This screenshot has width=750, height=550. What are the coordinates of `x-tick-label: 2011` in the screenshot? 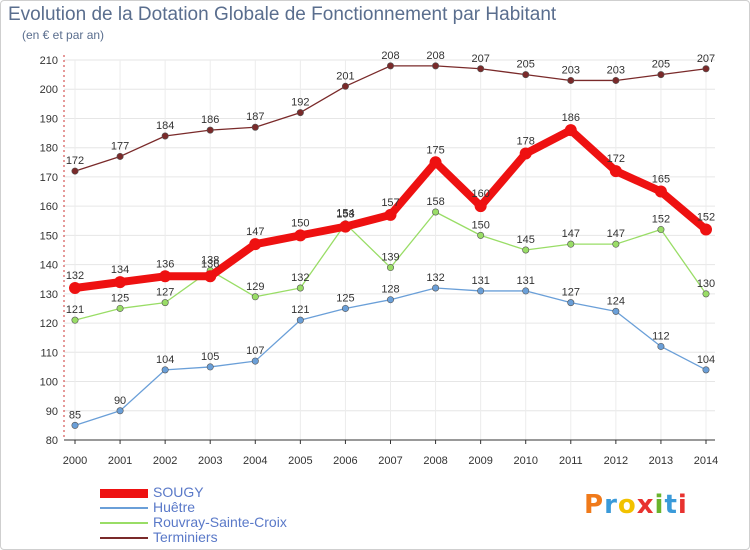 It's located at (571, 461).